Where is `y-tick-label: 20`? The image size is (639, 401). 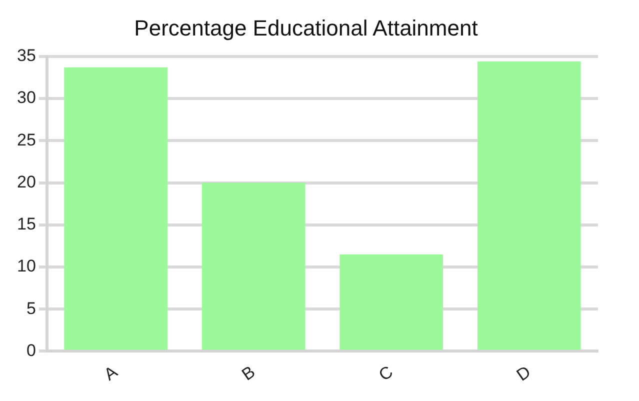
y-tick-label: 20 is located at coordinates (26, 182).